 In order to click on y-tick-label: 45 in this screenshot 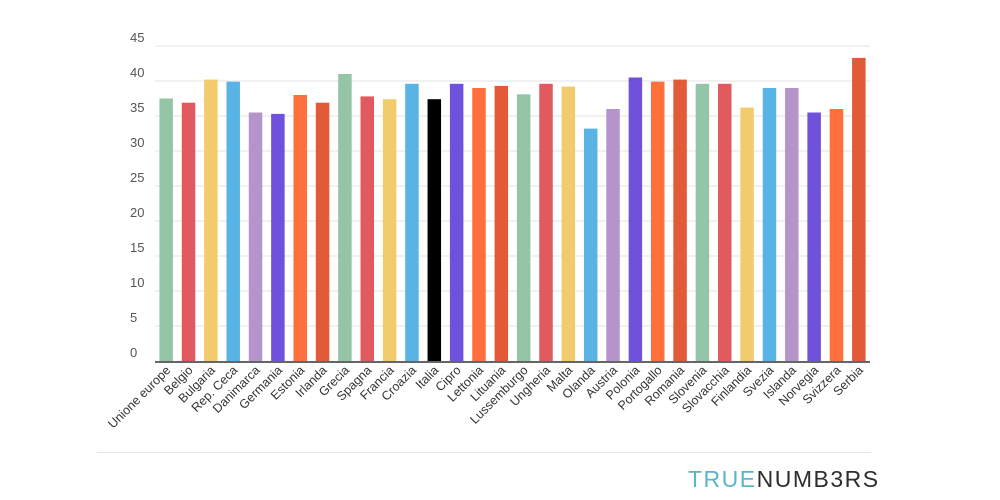, I will do `click(137, 37)`.